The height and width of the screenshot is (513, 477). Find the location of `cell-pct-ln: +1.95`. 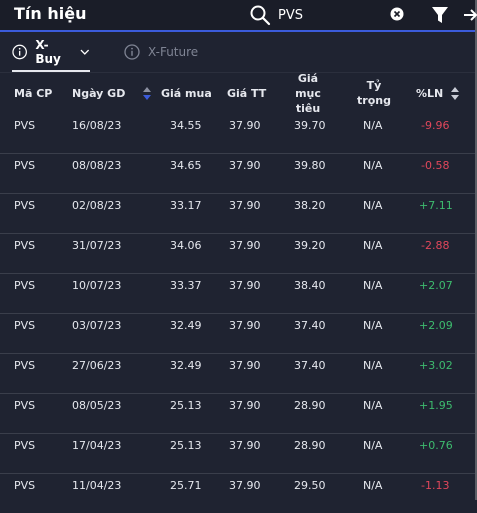

cell-pct-ln: +1.95 is located at coordinates (436, 405).